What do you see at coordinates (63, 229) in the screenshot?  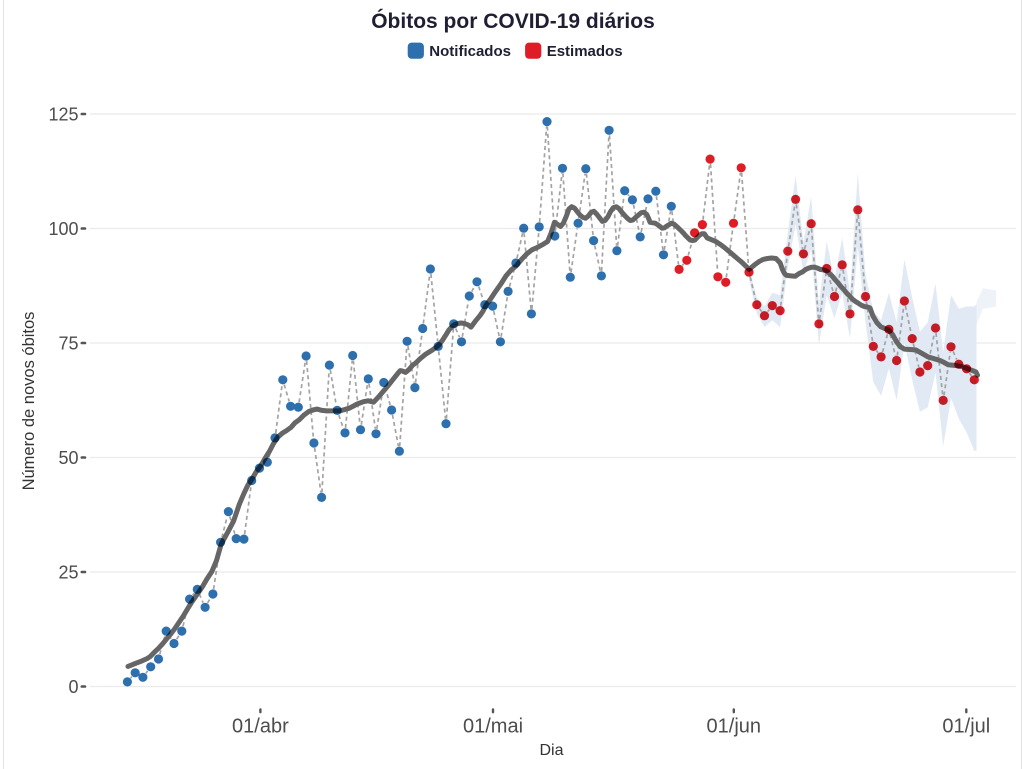 I see `svg-text: 100` at bounding box center [63, 229].